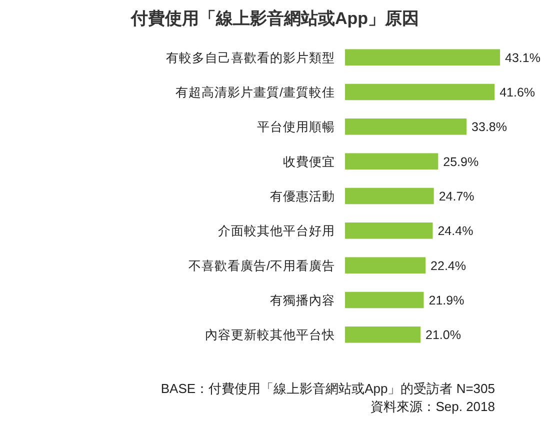 This screenshot has width=550, height=425. What do you see at coordinates (255, 92) in the screenshot?
I see `y-tick-label: 有超高清影片畫質/畫質較佳` at bounding box center [255, 92].